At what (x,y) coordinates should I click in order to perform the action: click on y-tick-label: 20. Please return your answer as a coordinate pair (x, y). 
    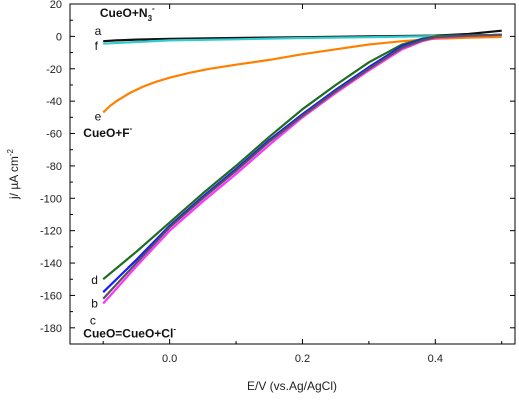
    Looking at the image, I should click on (56, 5).